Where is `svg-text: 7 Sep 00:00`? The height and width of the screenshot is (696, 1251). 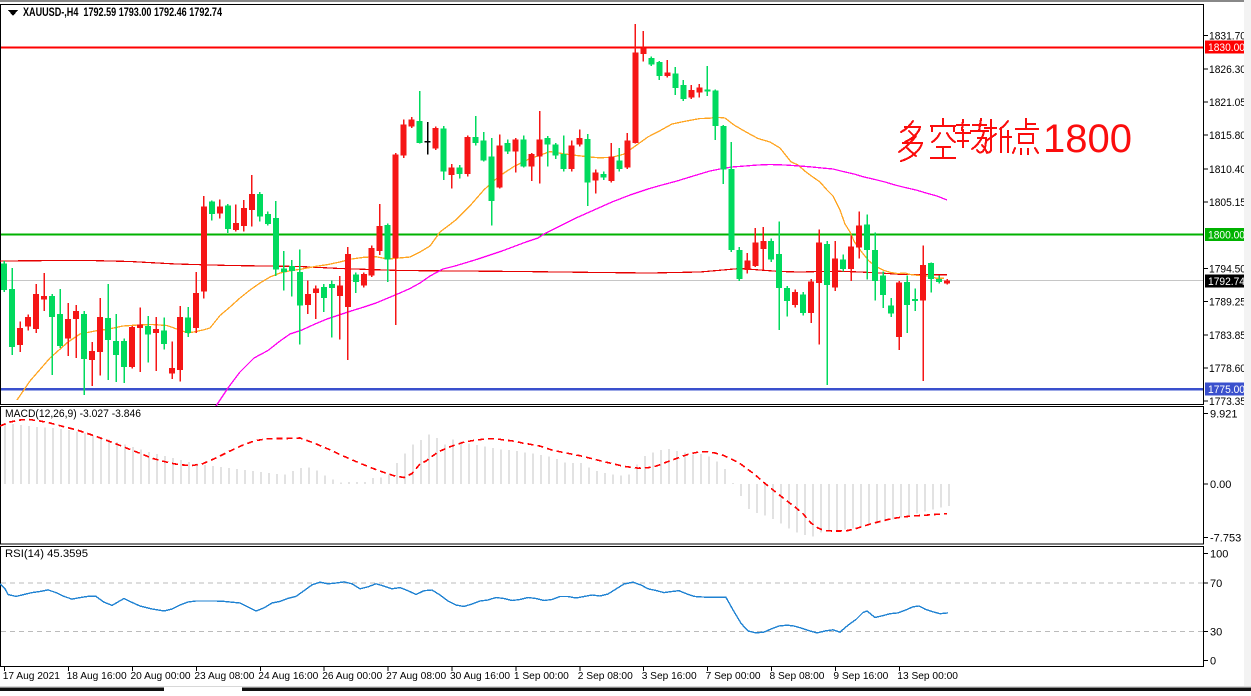
svg-text: 7 Sep 00:00 is located at coordinates (733, 676).